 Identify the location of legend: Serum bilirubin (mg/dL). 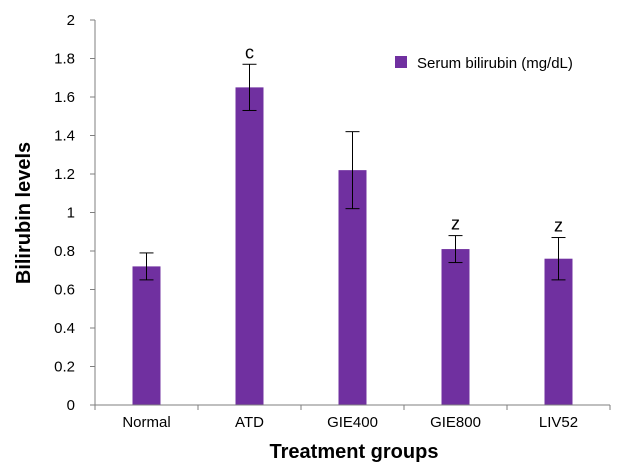
(484, 63).